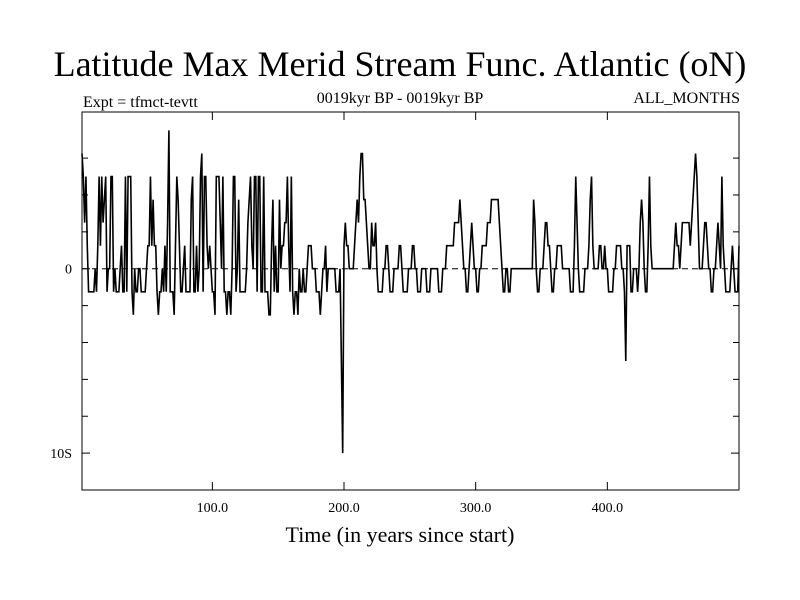 The height and width of the screenshot is (600, 800). Describe the element at coordinates (68, 270) in the screenshot. I see `y-tick-label: 0` at that location.